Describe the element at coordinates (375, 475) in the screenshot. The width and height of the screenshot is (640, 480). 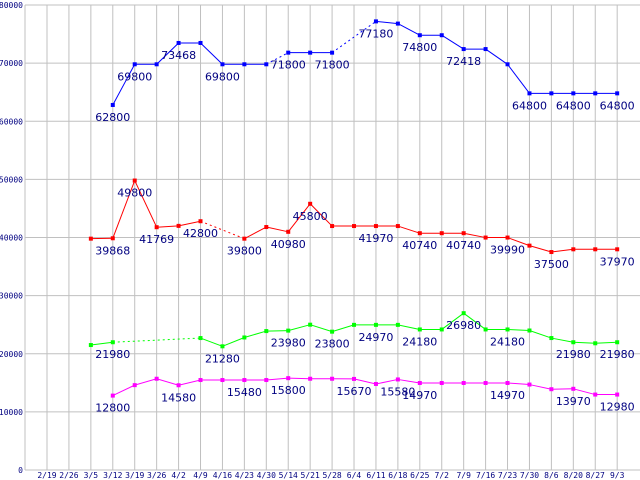
I see `x-tick-label: 6/11` at that location.